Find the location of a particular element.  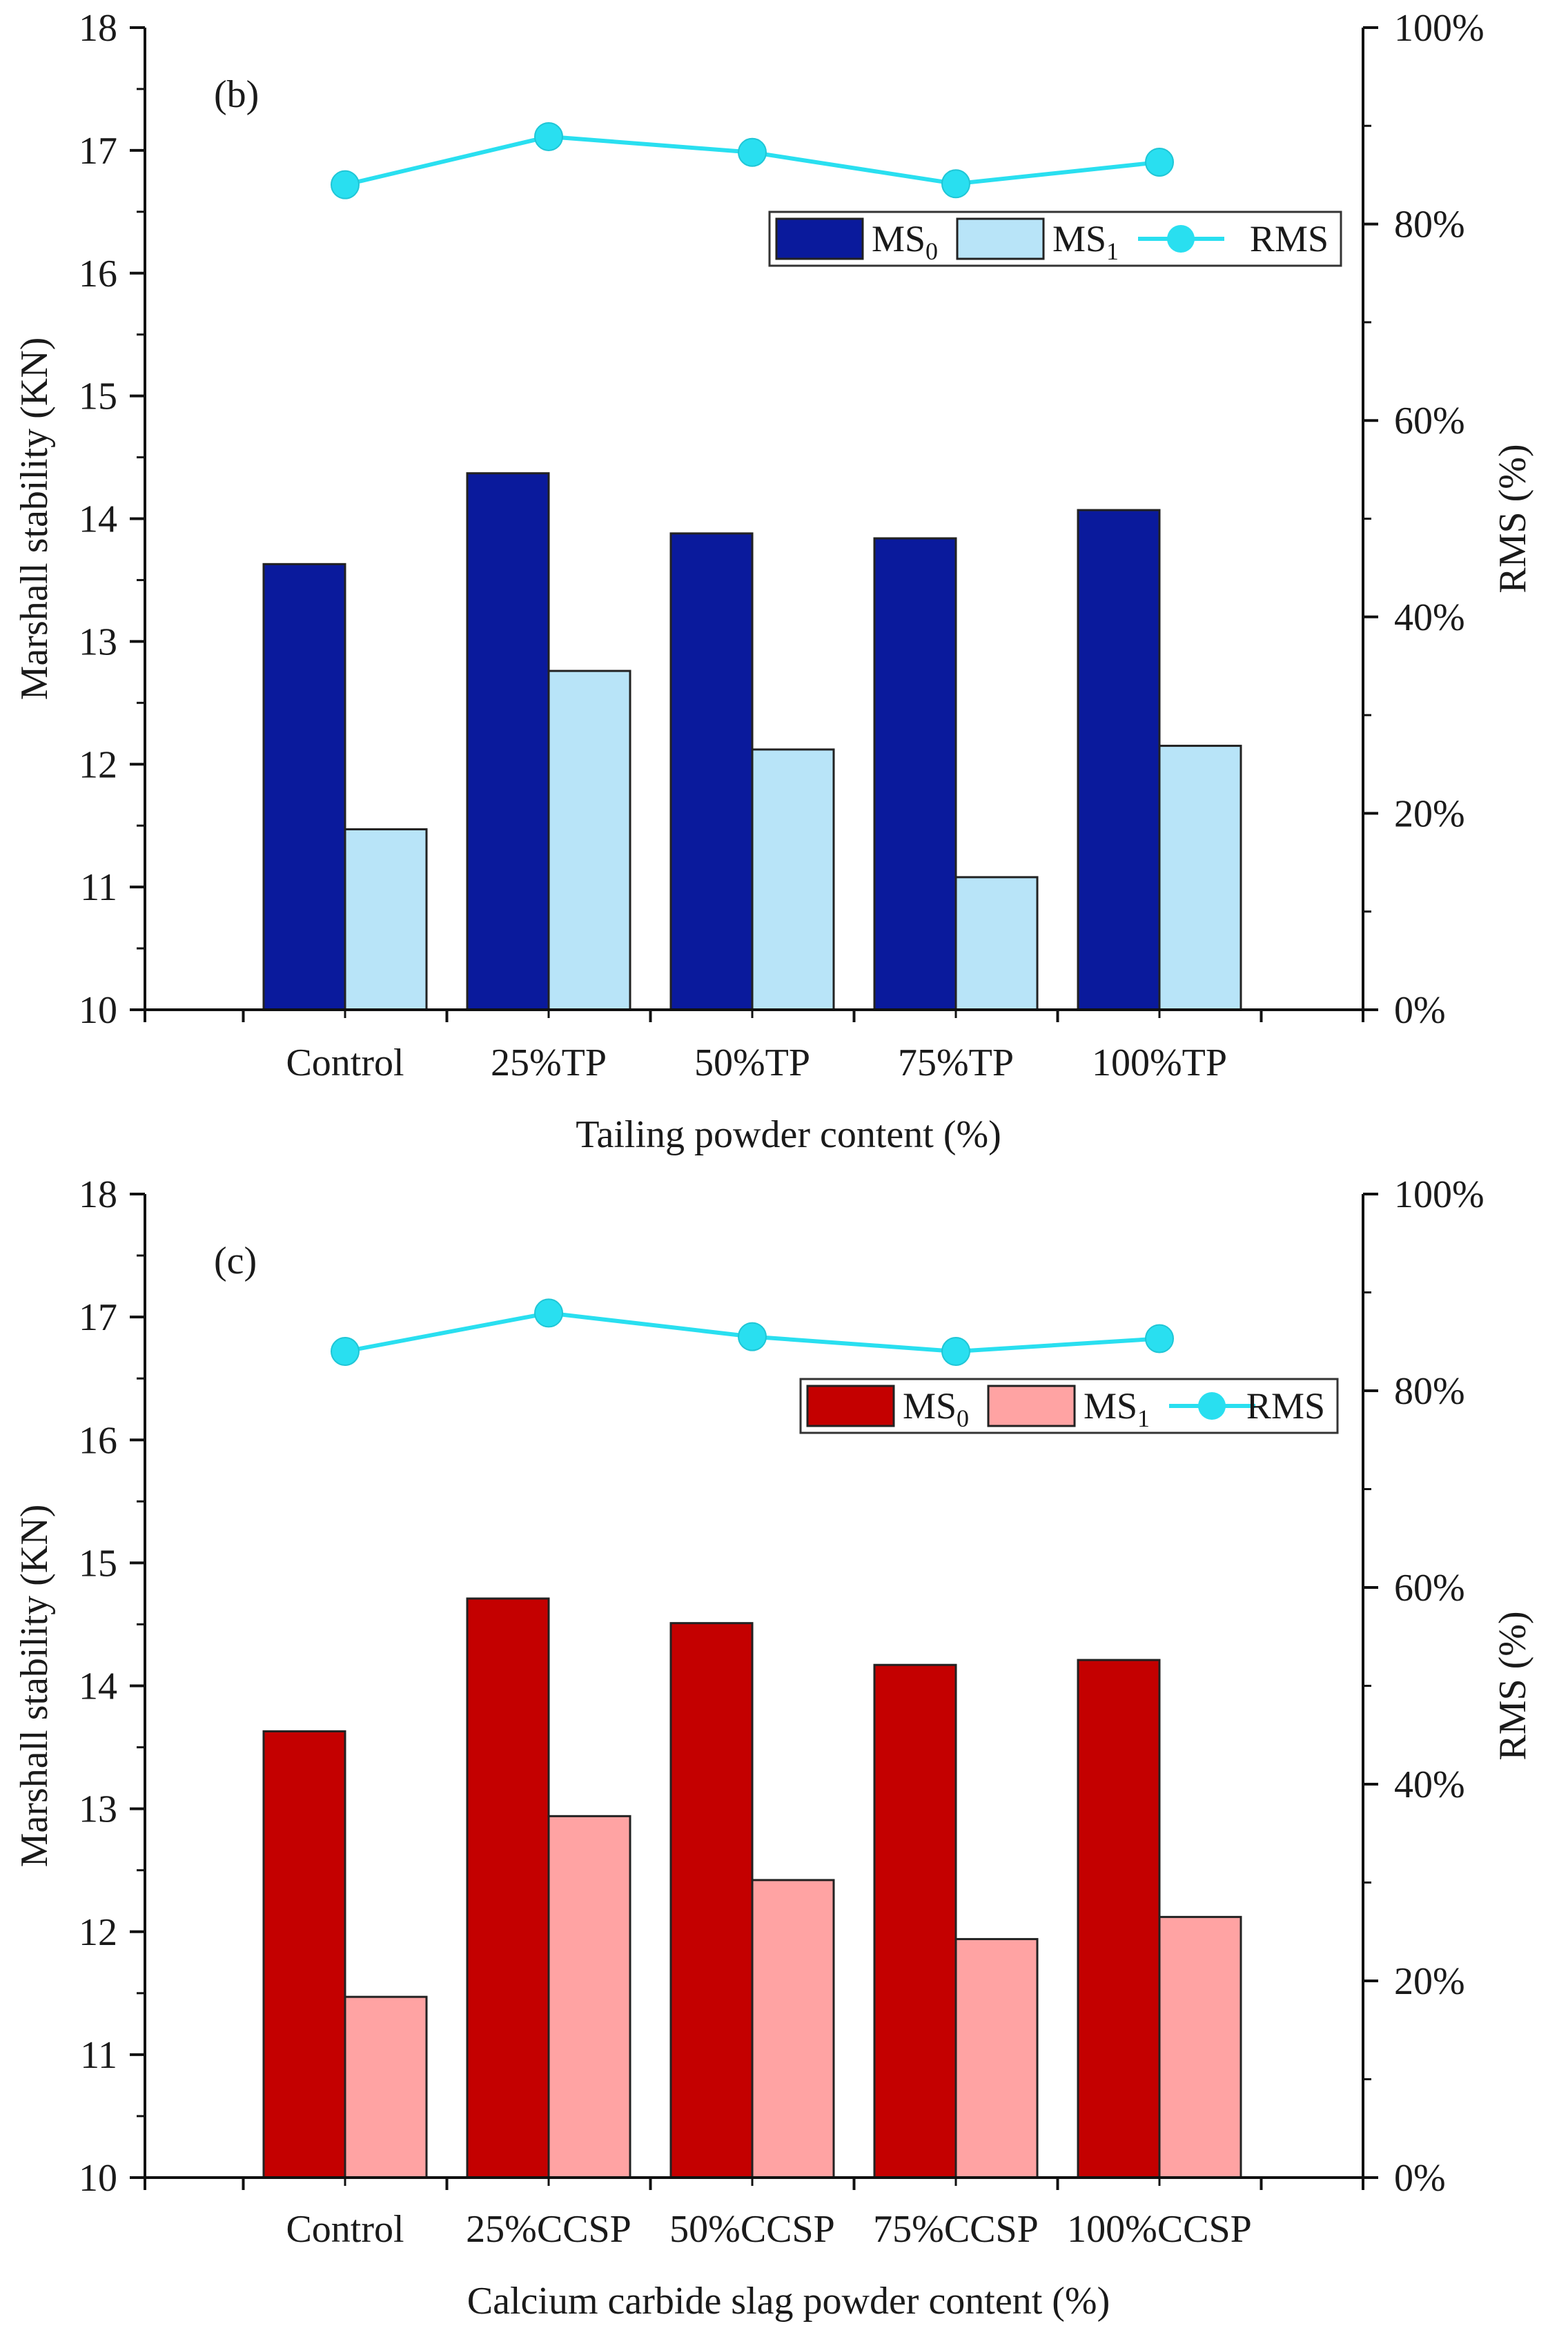

x-tick-label: 50%CCSP is located at coordinates (752, 2229).